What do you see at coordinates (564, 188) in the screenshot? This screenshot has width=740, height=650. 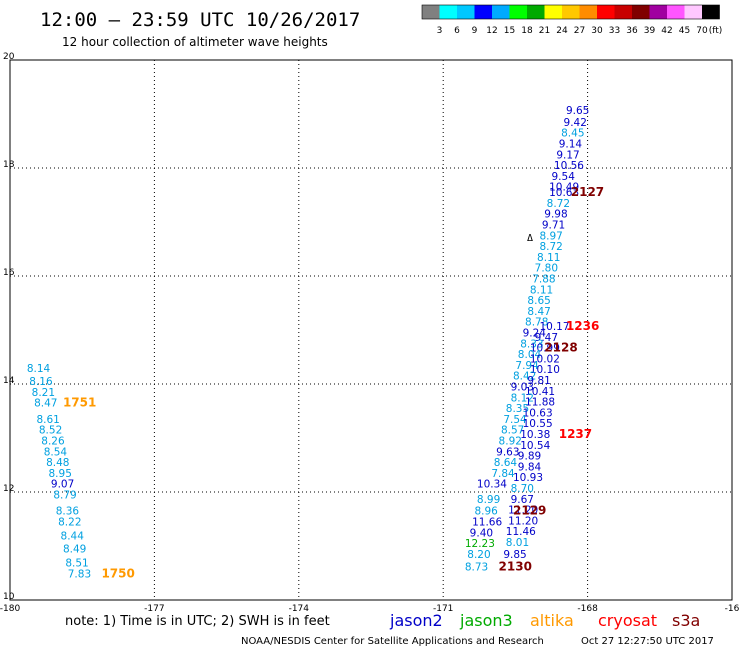 I see `jason2-value-label: 10.49` at bounding box center [564, 188].